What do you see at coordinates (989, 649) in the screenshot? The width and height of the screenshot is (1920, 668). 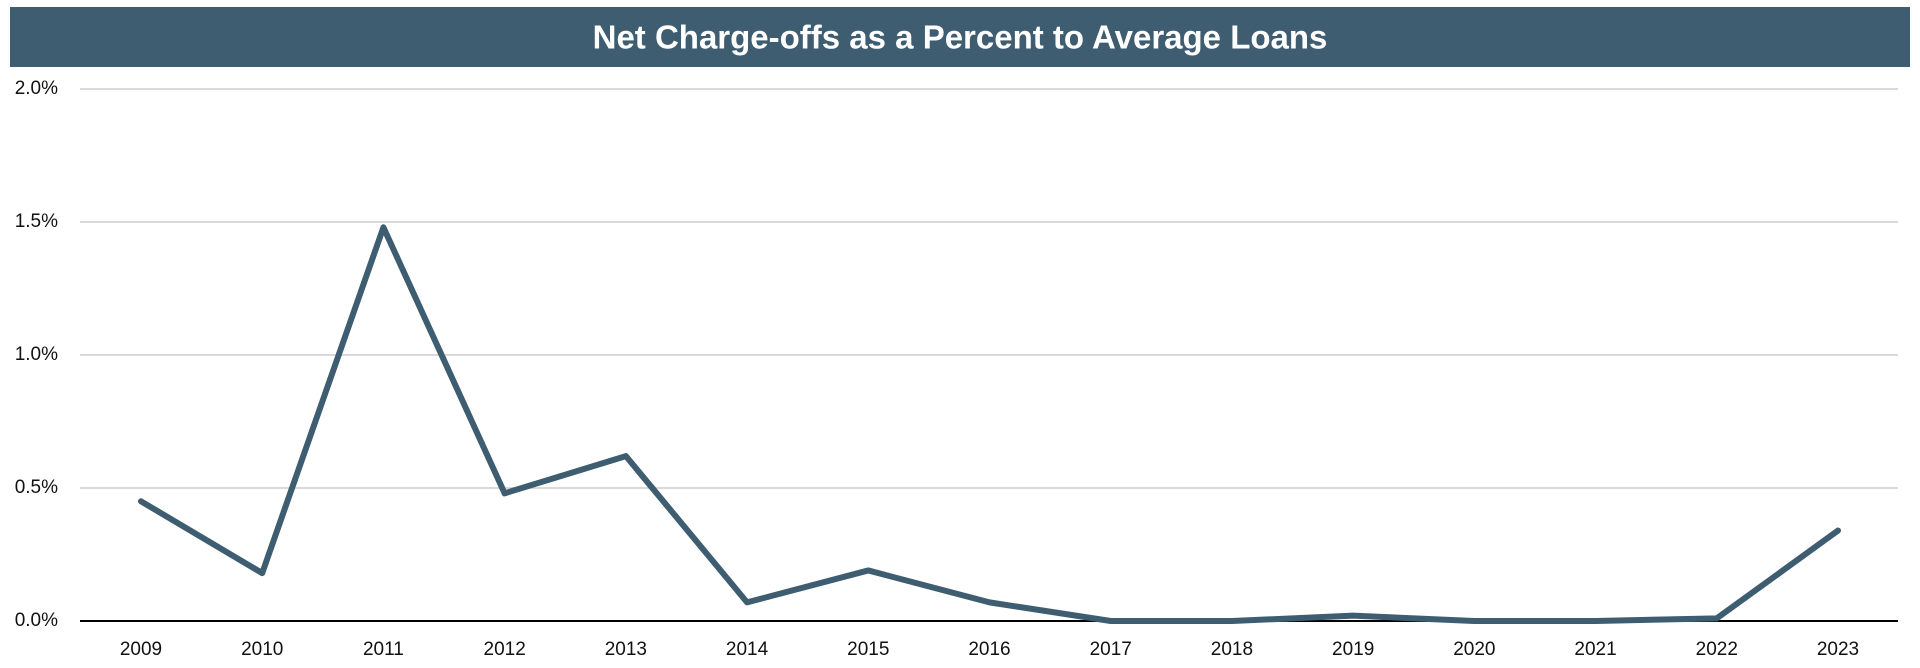 I see `x-tick-label: 2016` at bounding box center [989, 649].